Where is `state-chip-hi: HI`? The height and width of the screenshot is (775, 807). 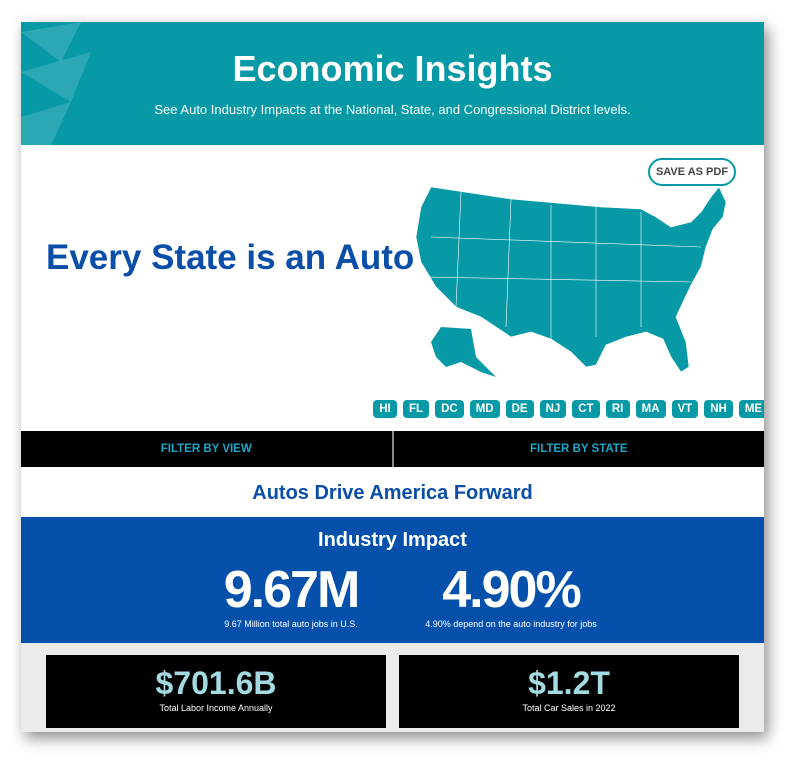 state-chip-hi: HI is located at coordinates (385, 409).